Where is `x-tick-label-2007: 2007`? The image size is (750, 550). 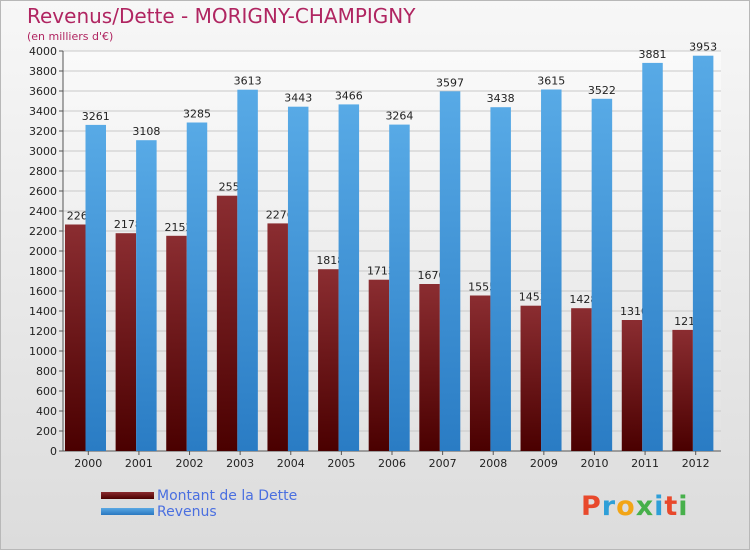
x-tick-label-2007: 2007 is located at coordinates (443, 463).